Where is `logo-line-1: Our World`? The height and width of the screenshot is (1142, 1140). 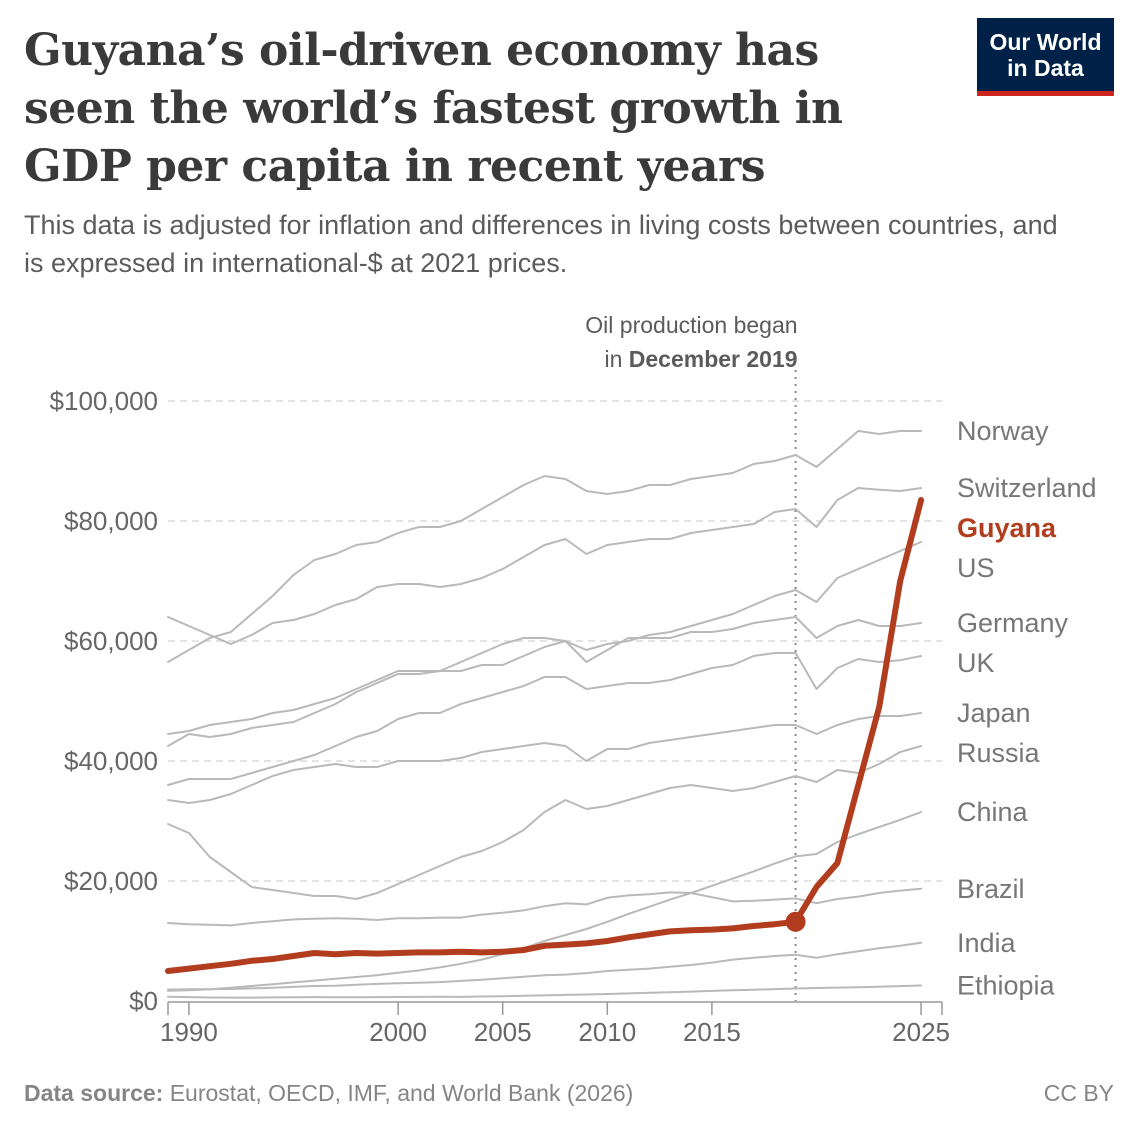
logo-line-1: Our World is located at coordinates (1045, 42).